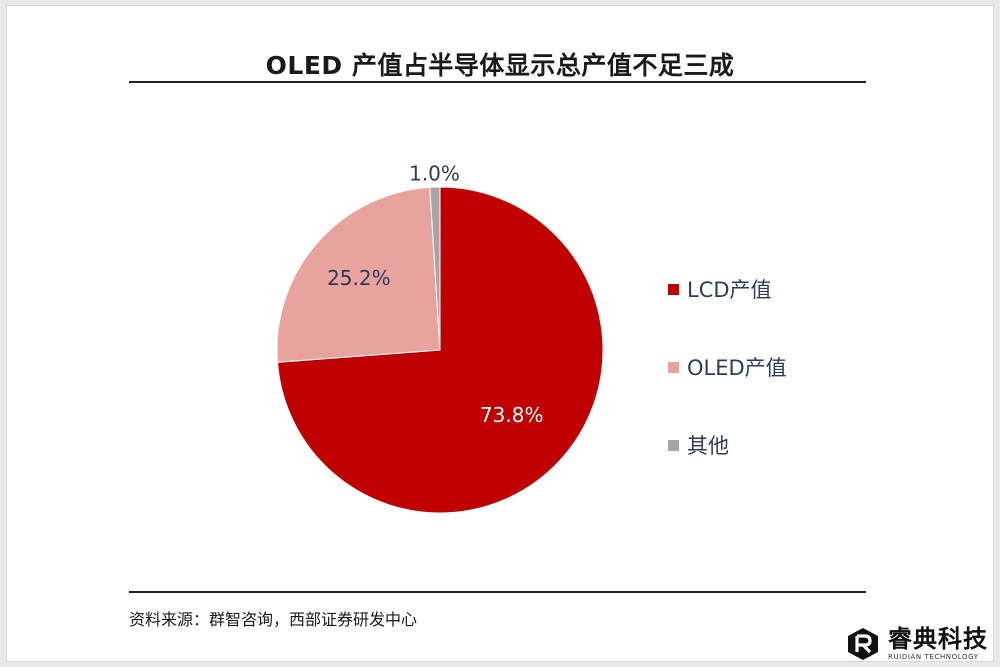 This screenshot has height=667, width=1000. Describe the element at coordinates (500, 65) in the screenshot. I see `chart-title: OLED 产值占半导体显示总产值不足三成` at that location.